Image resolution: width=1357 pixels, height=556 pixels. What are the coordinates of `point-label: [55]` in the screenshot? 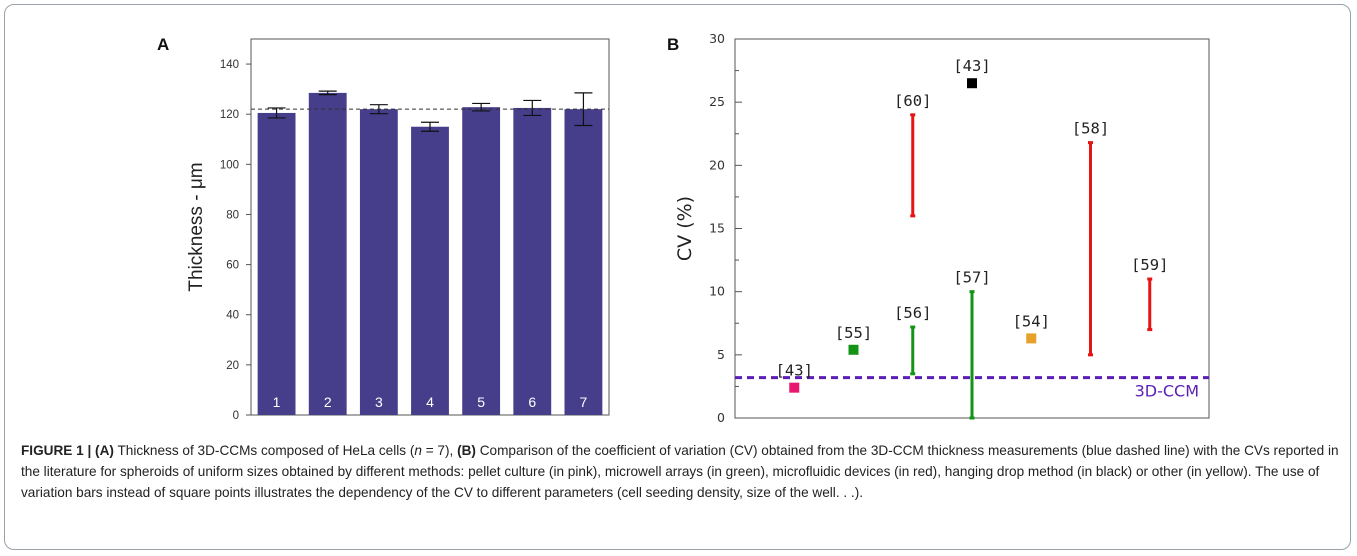 It's located at (853, 333).